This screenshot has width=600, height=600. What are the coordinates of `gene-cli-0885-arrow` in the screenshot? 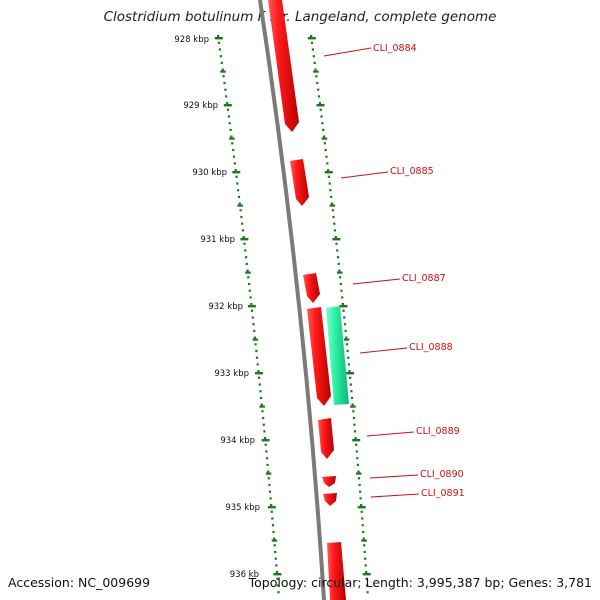 It's located at (299, 182).